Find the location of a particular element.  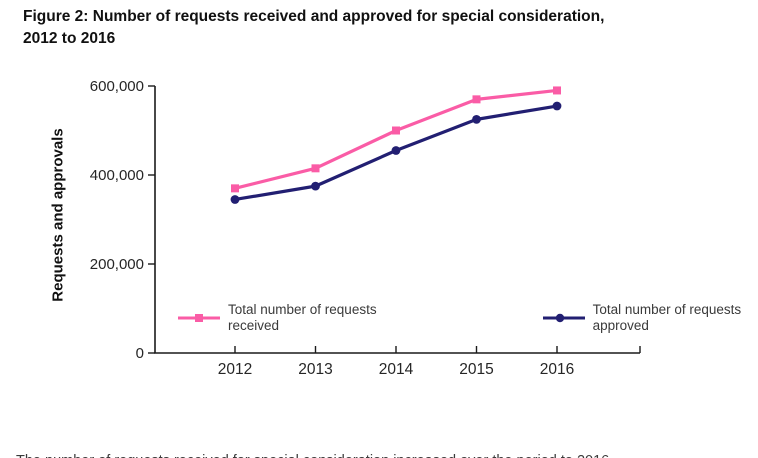

legend-line-square-icon is located at coordinates (199, 318).